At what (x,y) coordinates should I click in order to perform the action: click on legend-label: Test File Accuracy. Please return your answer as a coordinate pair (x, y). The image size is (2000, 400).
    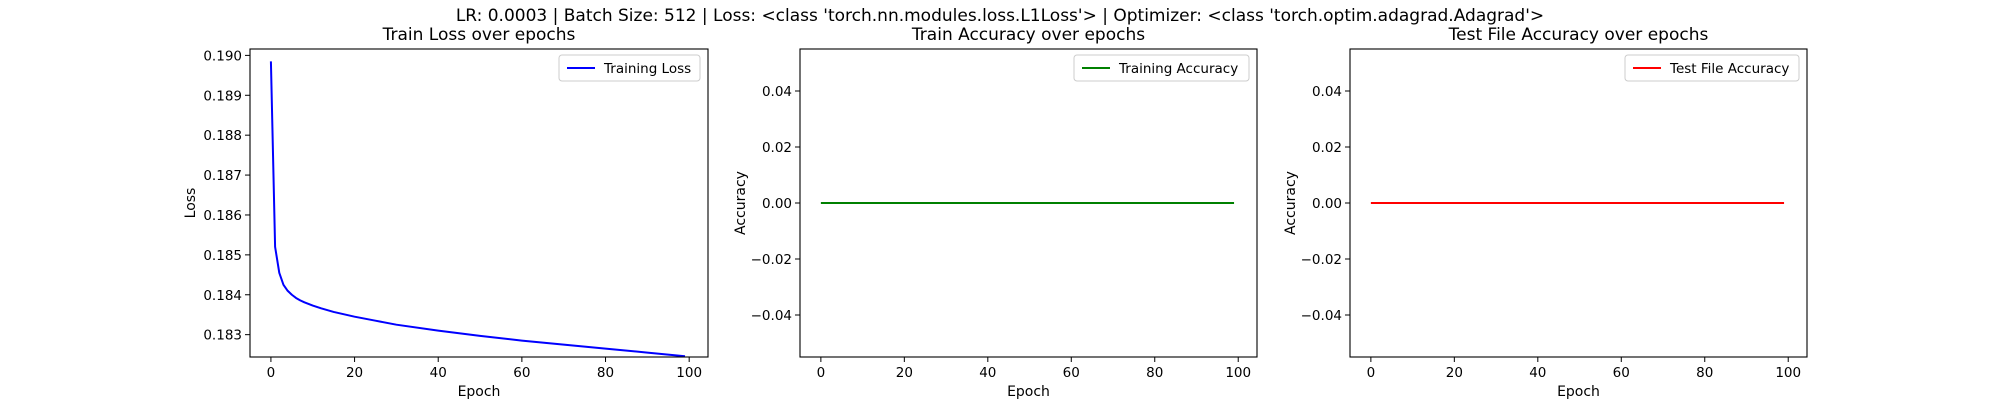
    Looking at the image, I should click on (1729, 69).